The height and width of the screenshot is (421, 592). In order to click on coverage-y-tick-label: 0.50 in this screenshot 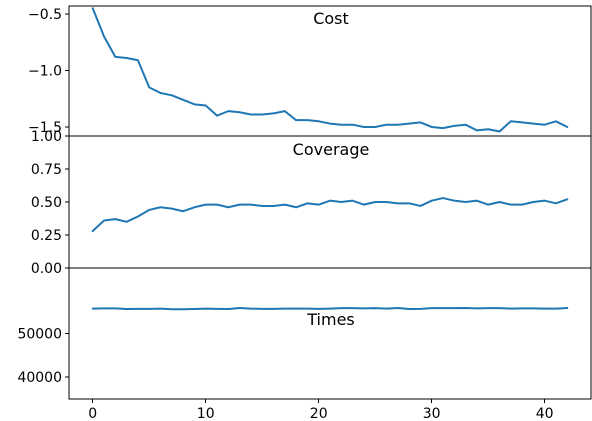, I will do `click(46, 203)`.